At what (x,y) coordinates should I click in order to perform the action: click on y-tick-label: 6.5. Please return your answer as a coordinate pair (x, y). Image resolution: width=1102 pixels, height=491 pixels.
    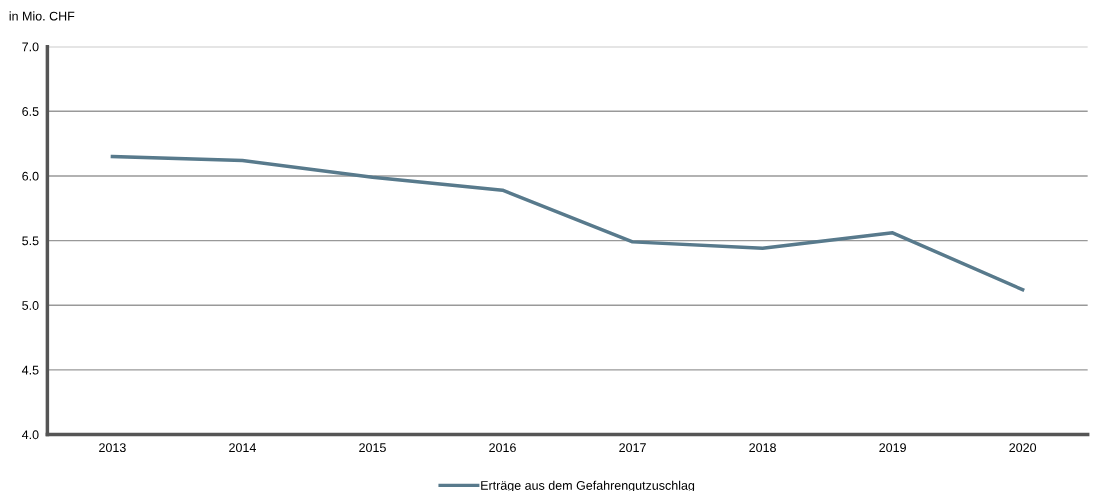
    Looking at the image, I should click on (30, 111).